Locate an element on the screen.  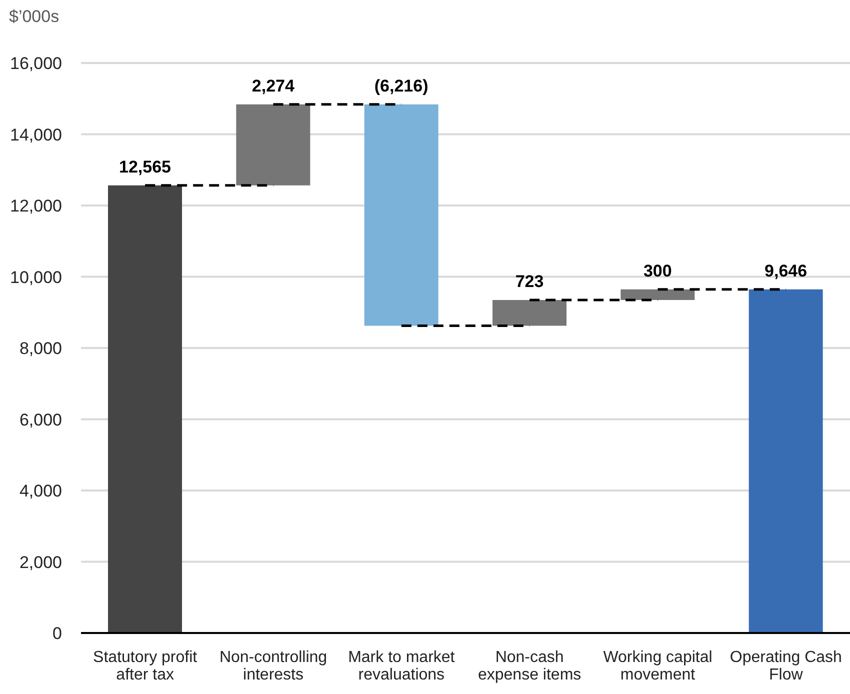
data-label: 9,646 is located at coordinates (786, 270).